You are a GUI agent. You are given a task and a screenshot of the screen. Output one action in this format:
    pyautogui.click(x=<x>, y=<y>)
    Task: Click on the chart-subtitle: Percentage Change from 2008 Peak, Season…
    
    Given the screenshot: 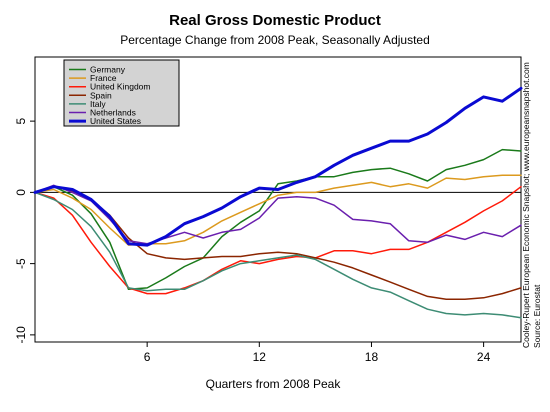 What is the action you would take?
    pyautogui.click(x=275, y=40)
    